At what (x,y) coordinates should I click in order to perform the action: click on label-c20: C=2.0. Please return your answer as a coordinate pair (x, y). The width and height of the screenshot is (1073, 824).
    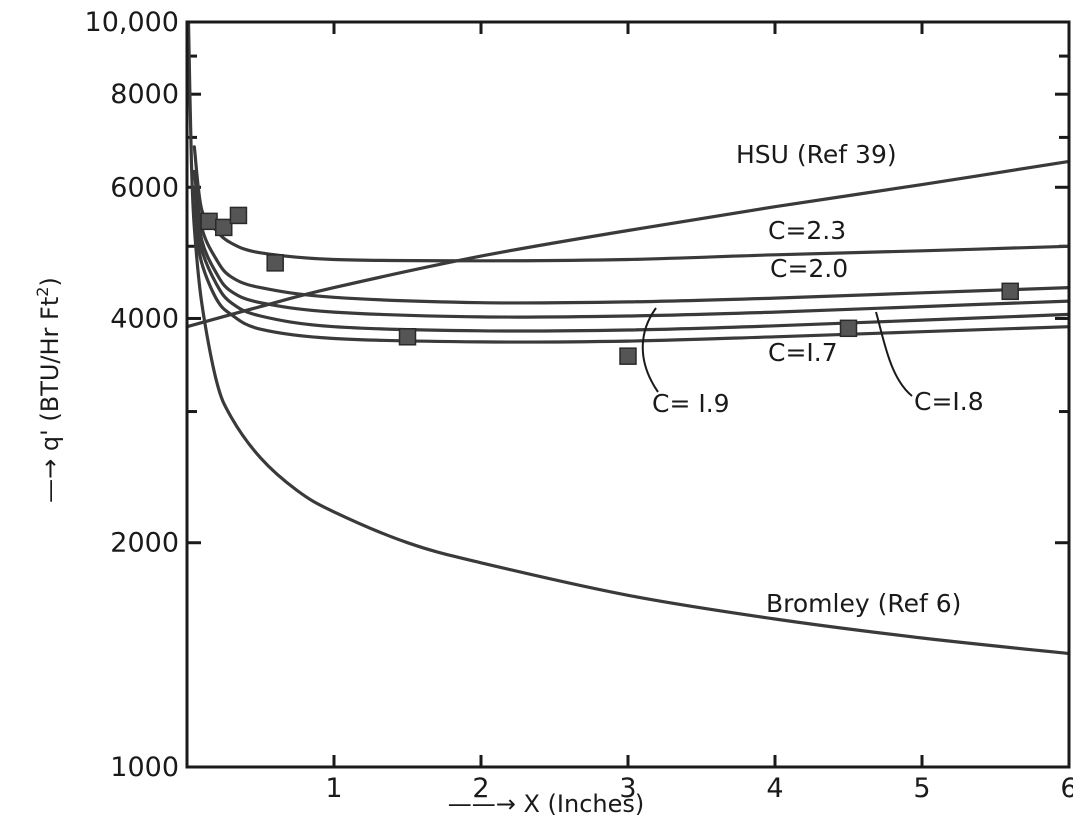
    Looking at the image, I should click on (809, 268).